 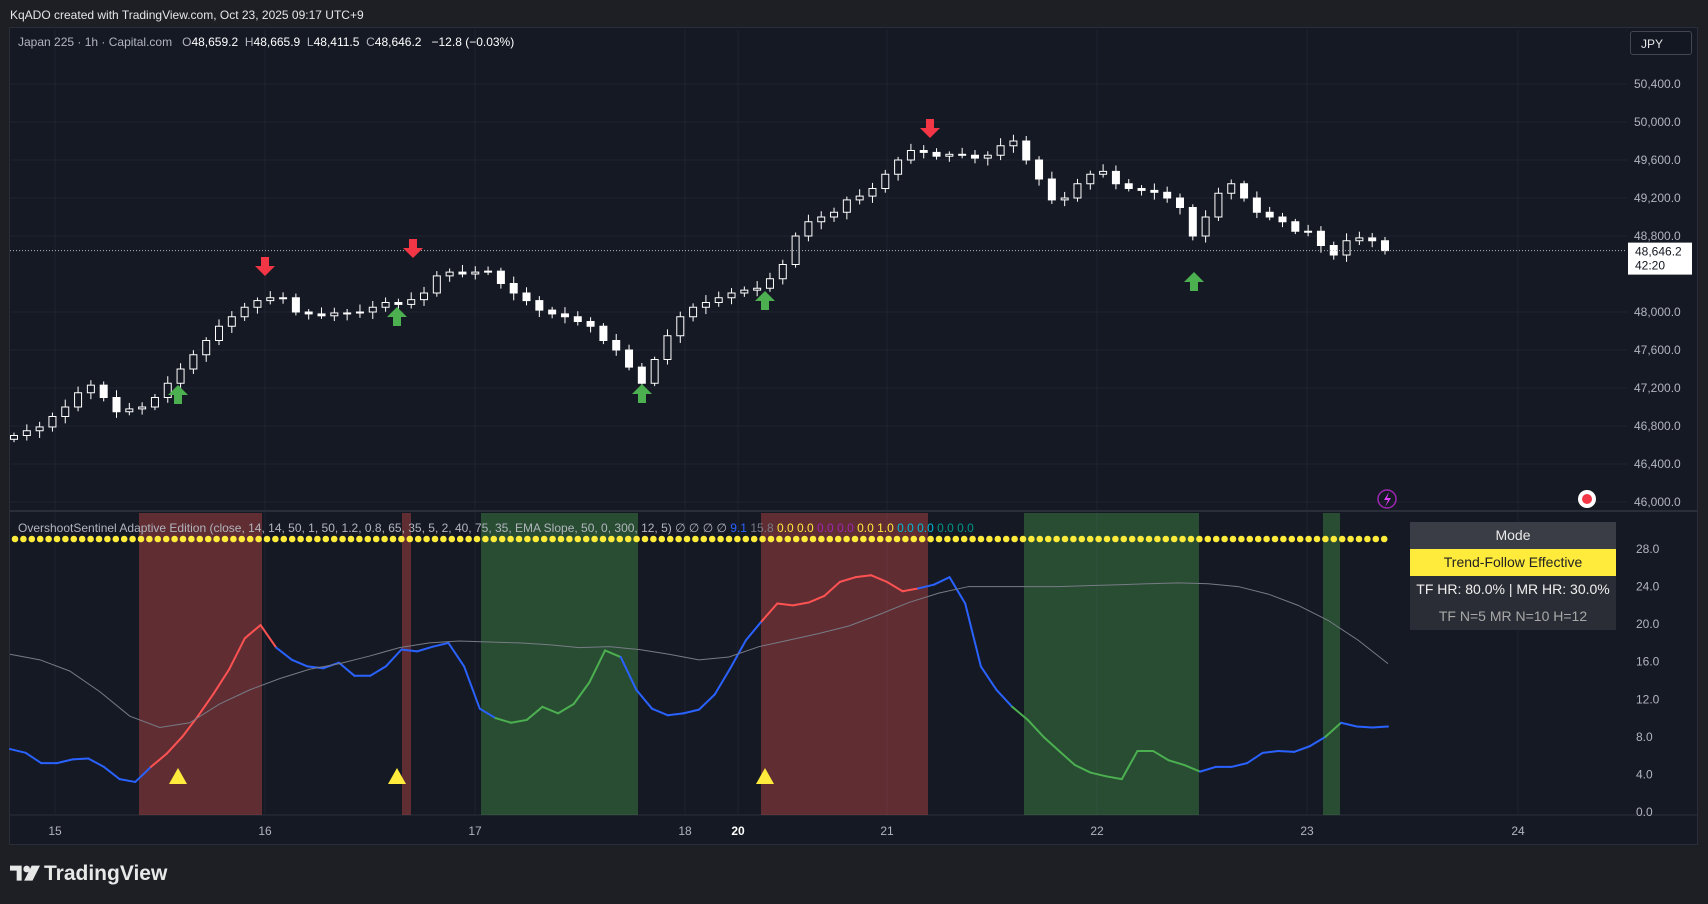 What do you see at coordinates (1648, 624) in the screenshot?
I see `indicator-tick-label: 20.0` at bounding box center [1648, 624].